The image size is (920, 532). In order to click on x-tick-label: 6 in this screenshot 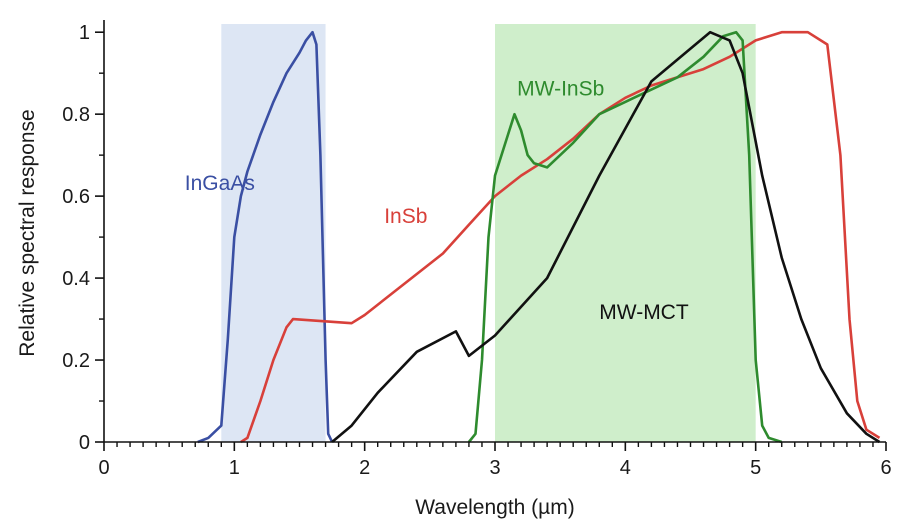, I will do `click(885, 468)`.